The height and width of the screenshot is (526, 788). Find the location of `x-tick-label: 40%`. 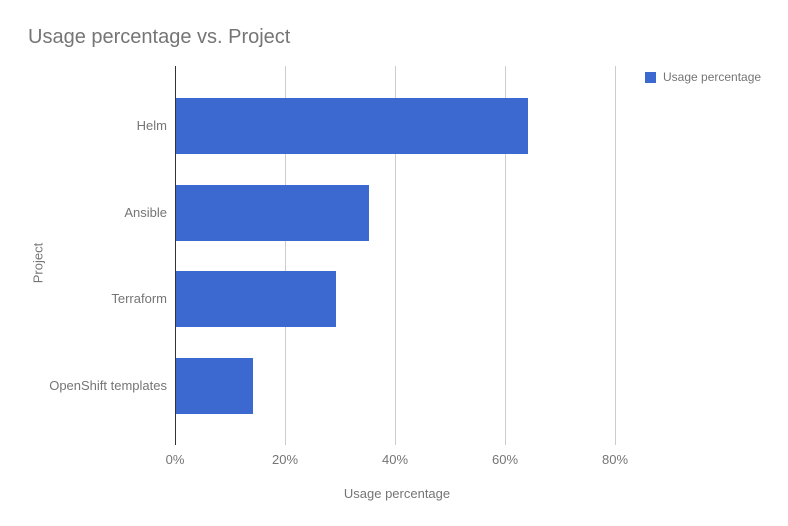

x-tick-label: 40% is located at coordinates (395, 459).